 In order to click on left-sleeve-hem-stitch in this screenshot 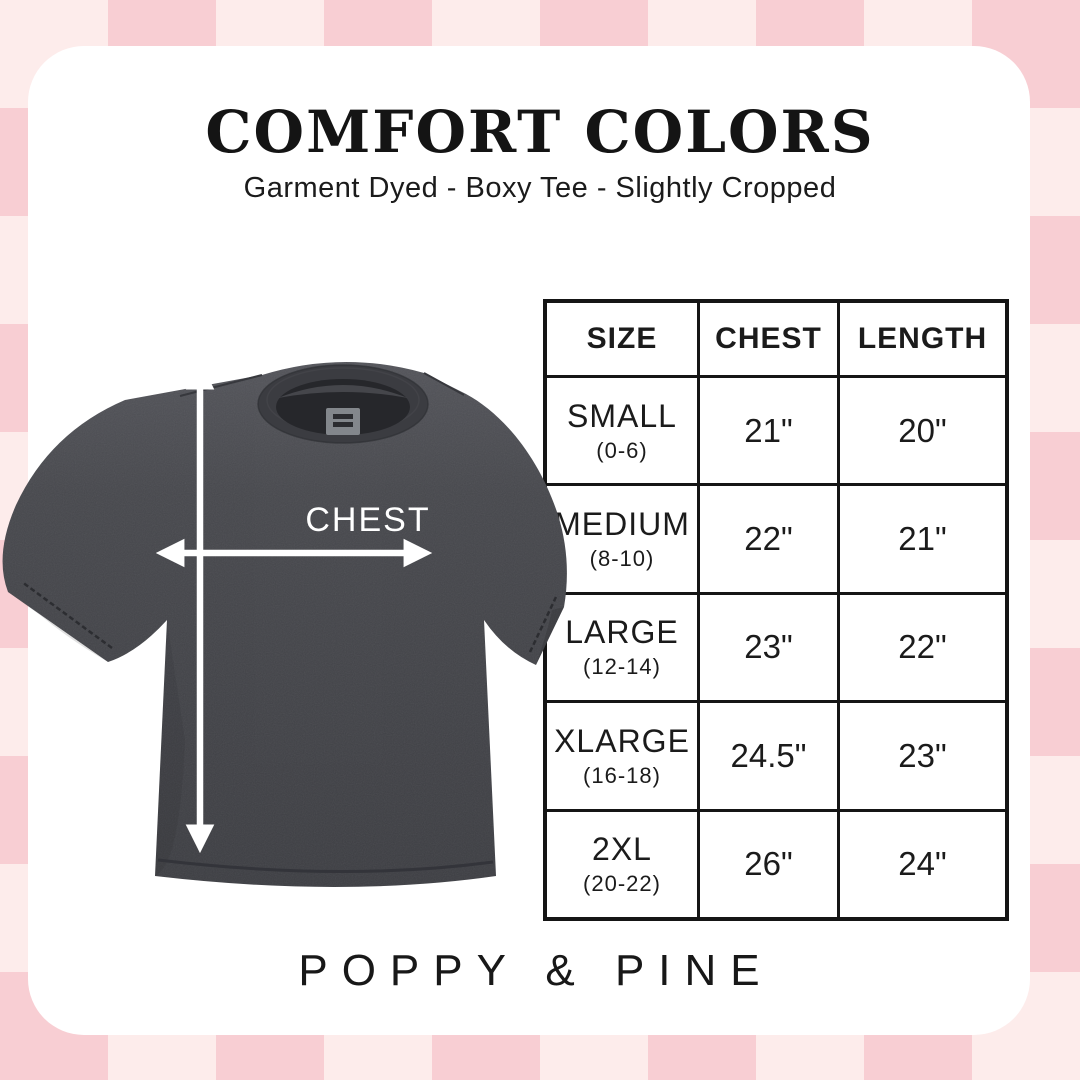, I will do `click(67, 615)`.